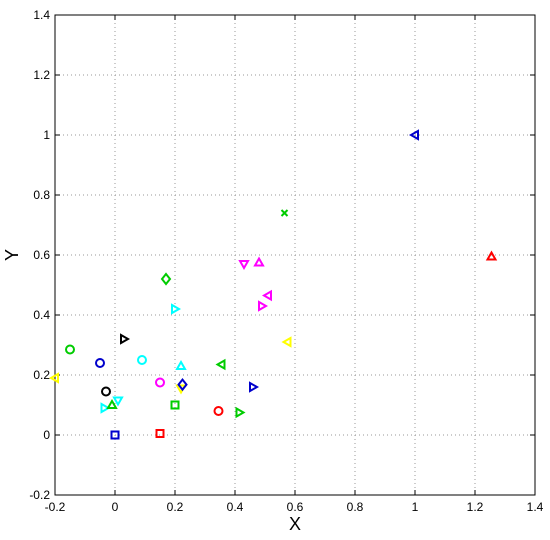 The height and width of the screenshot is (540, 550). I want to click on y-tick-label: 0.2, so click(41, 375).